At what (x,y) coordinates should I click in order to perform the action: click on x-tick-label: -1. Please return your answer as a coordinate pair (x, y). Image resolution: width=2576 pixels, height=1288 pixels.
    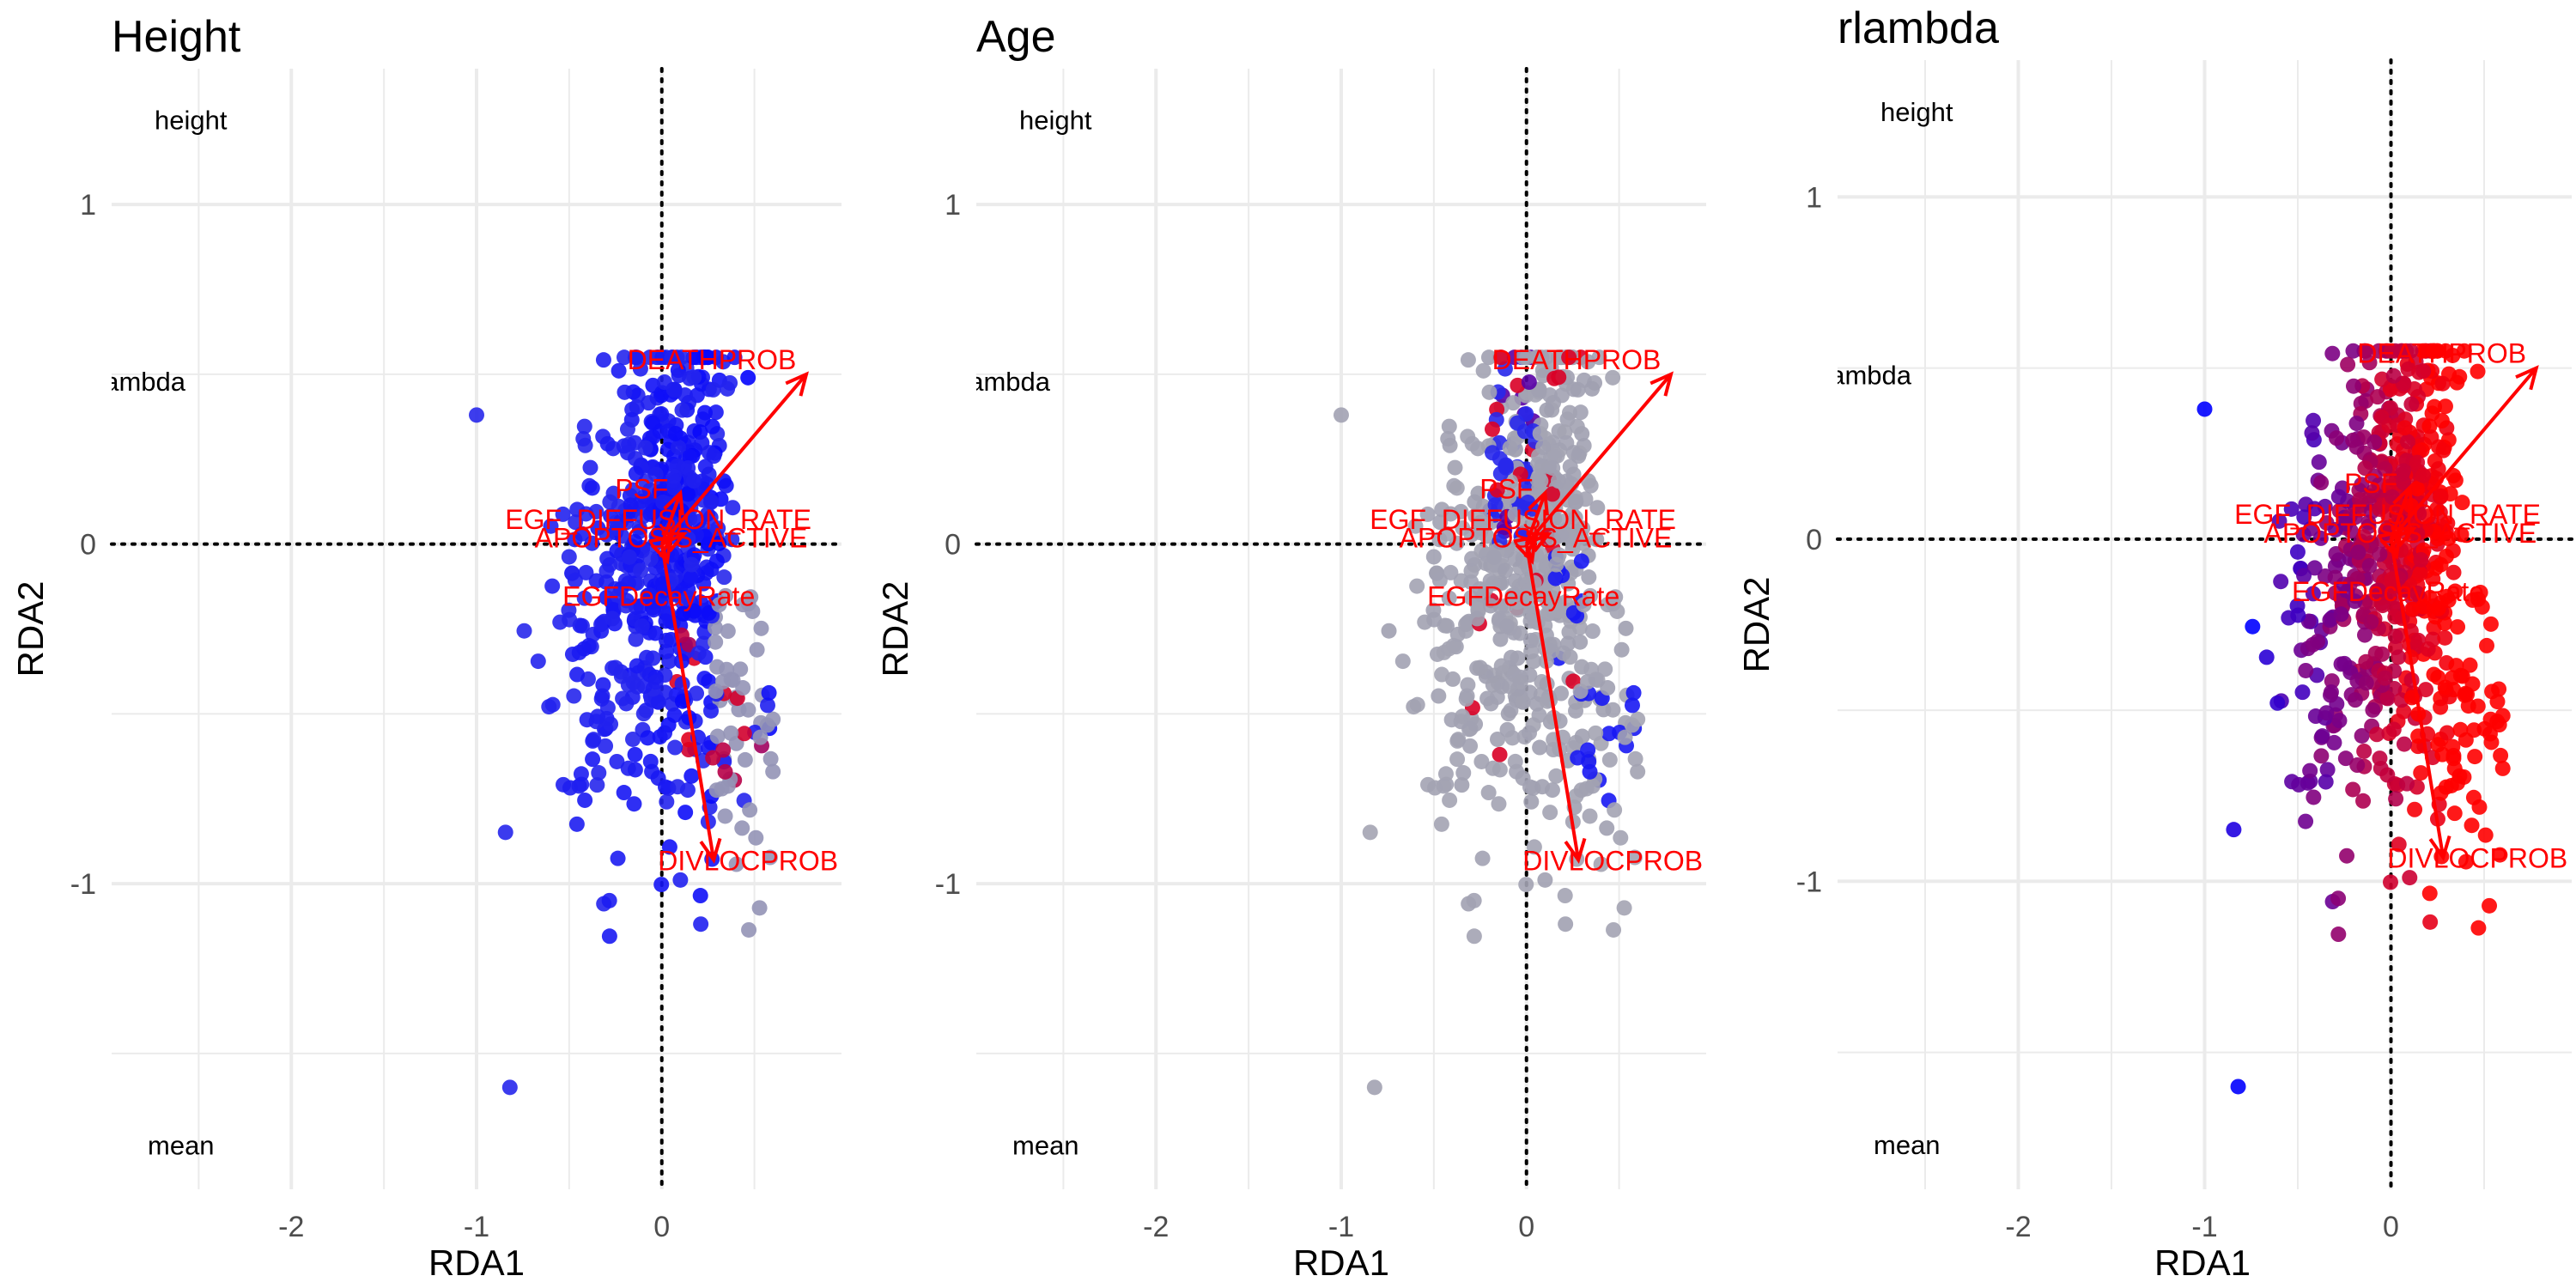
    Looking at the image, I should click on (1341, 1227).